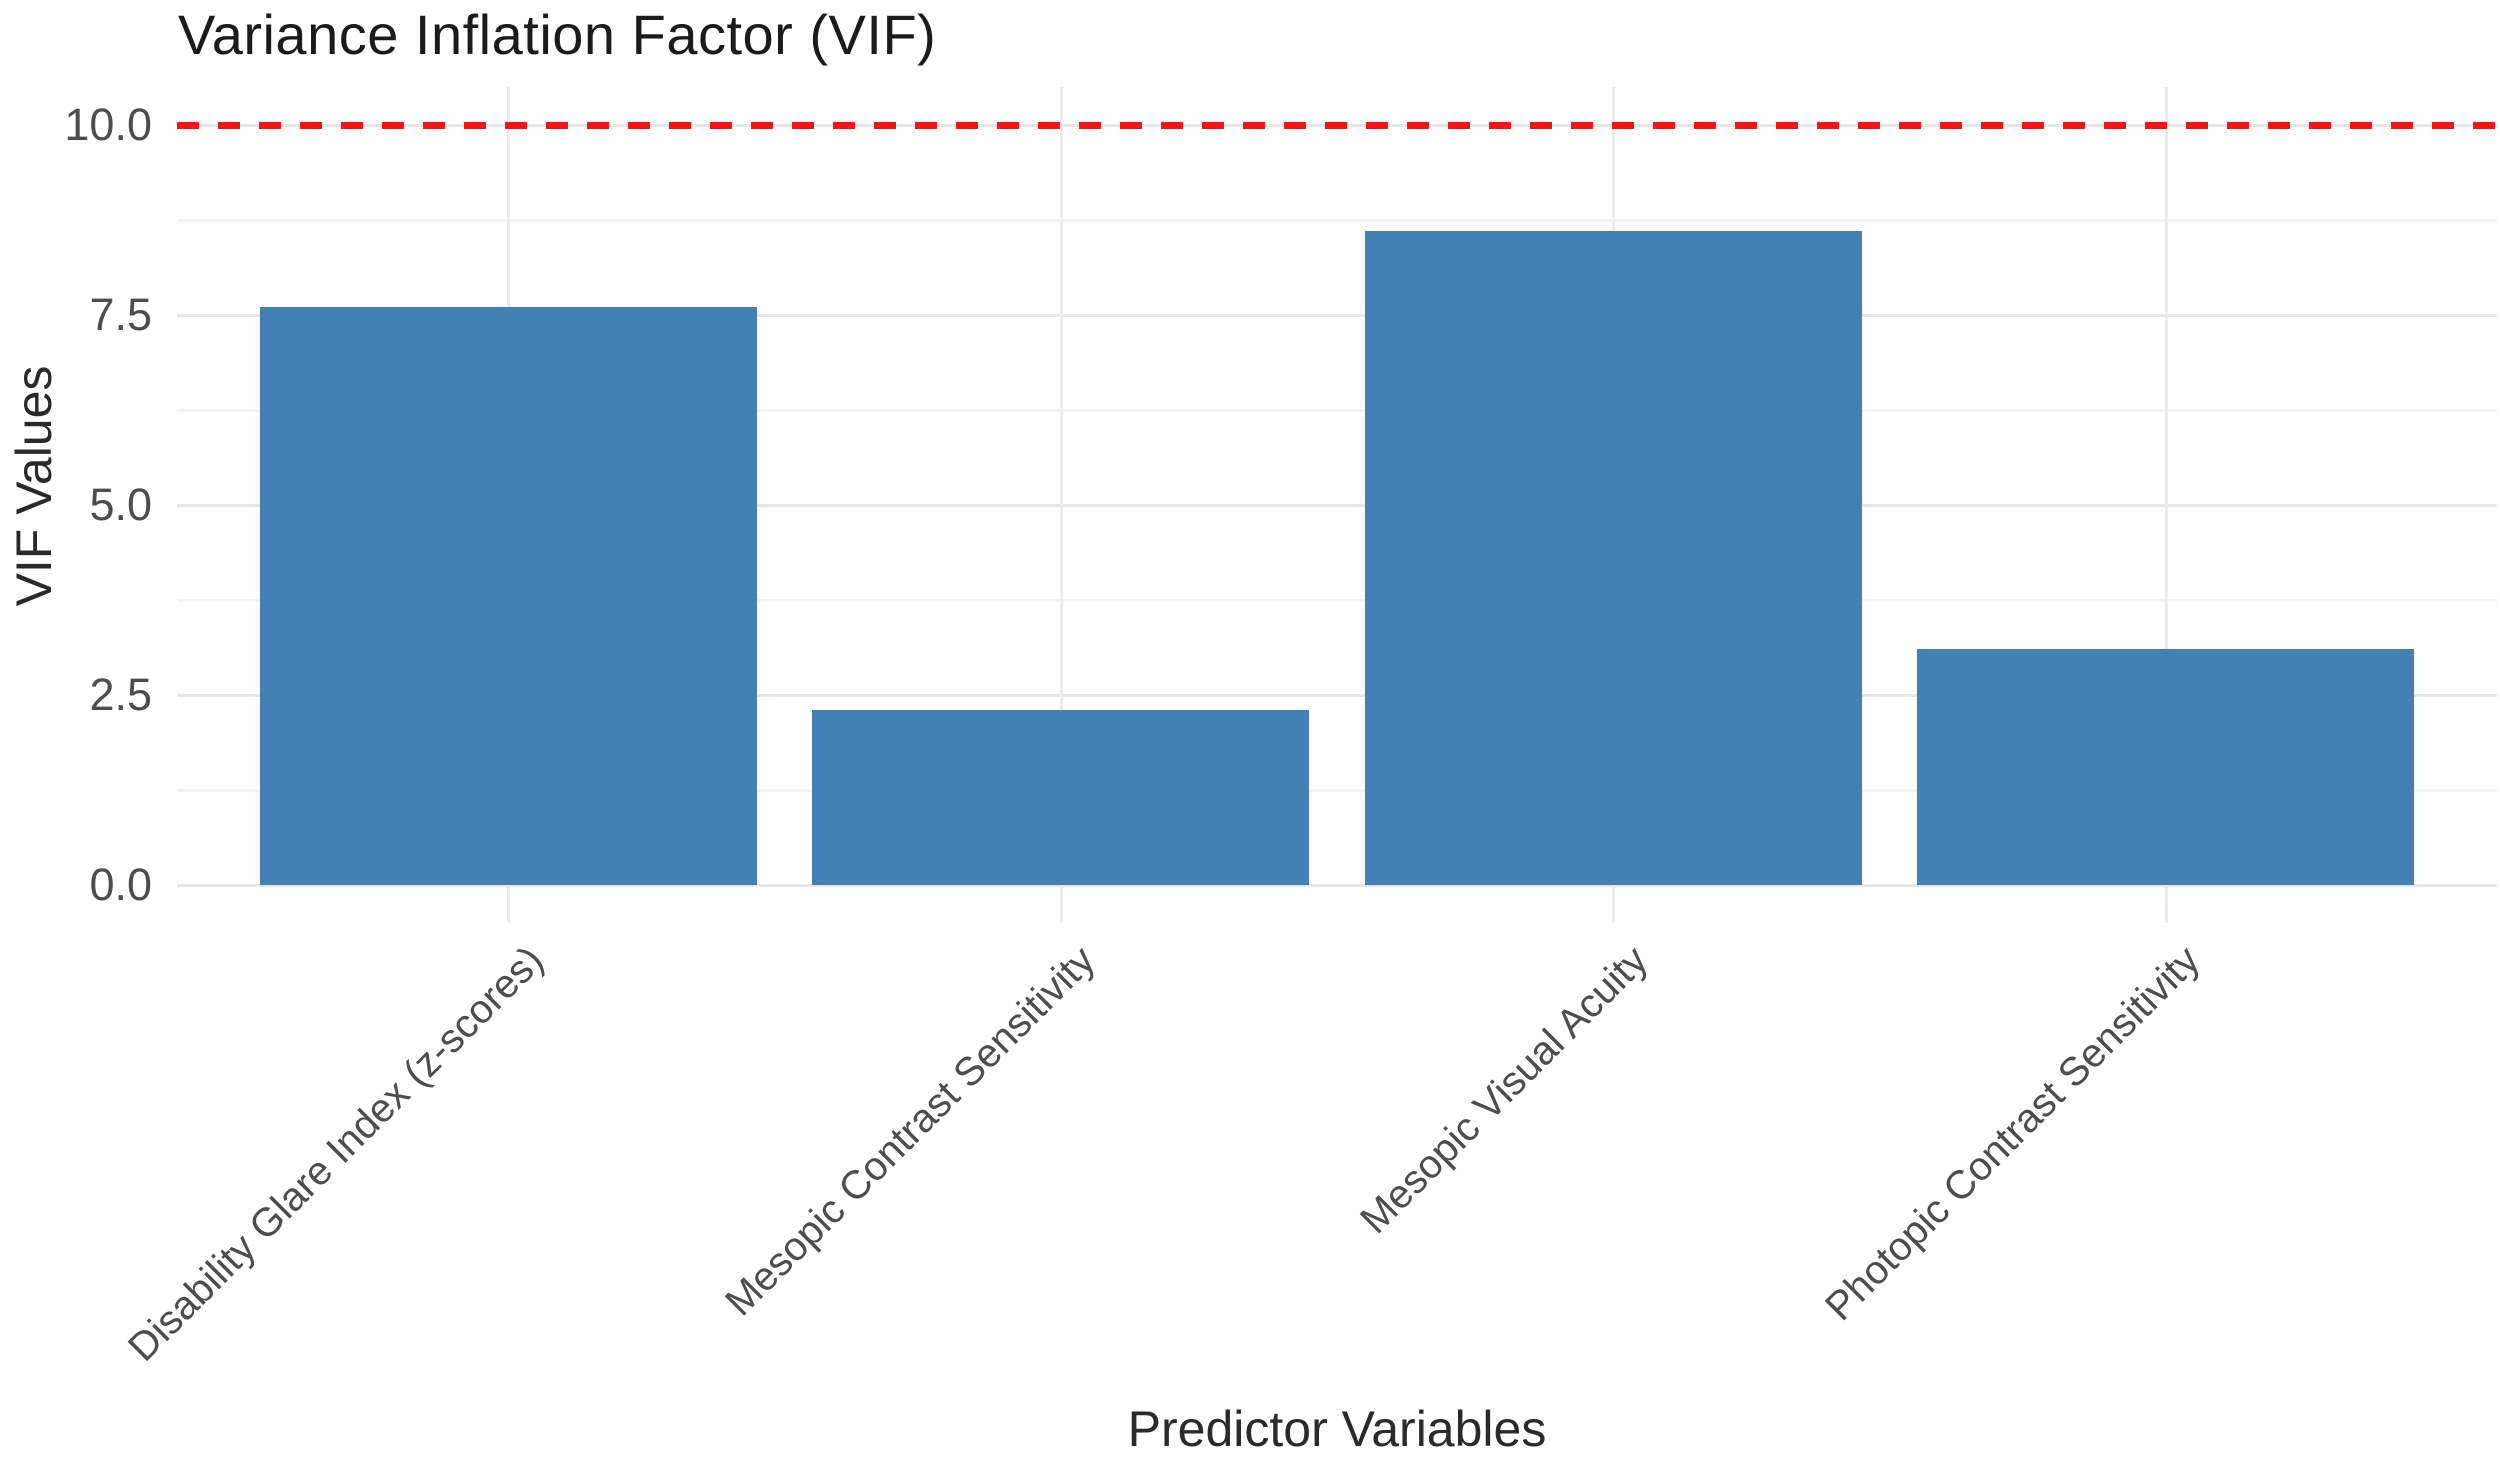  I want to click on y-tick-label: 0.0, so click(120, 884).